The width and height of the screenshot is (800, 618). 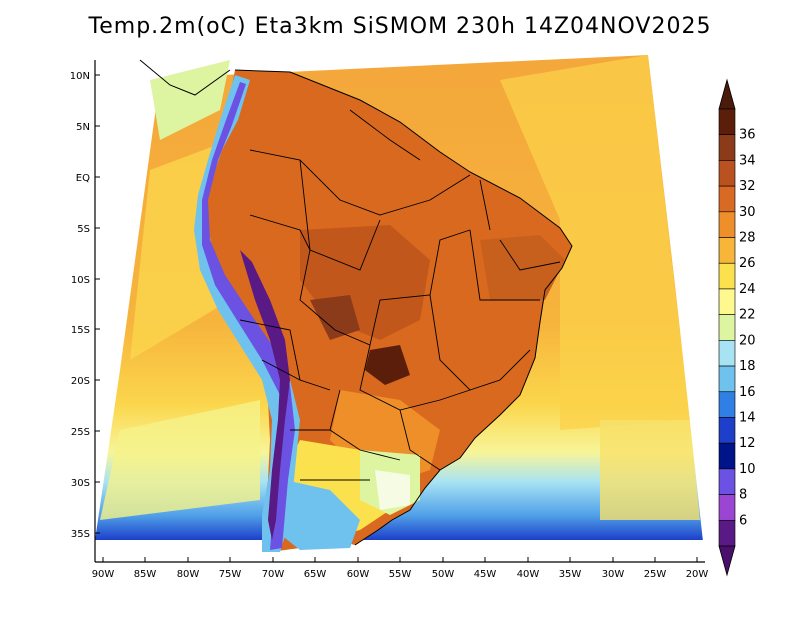 What do you see at coordinates (83, 127) in the screenshot?
I see `lat-label: 5N` at bounding box center [83, 127].